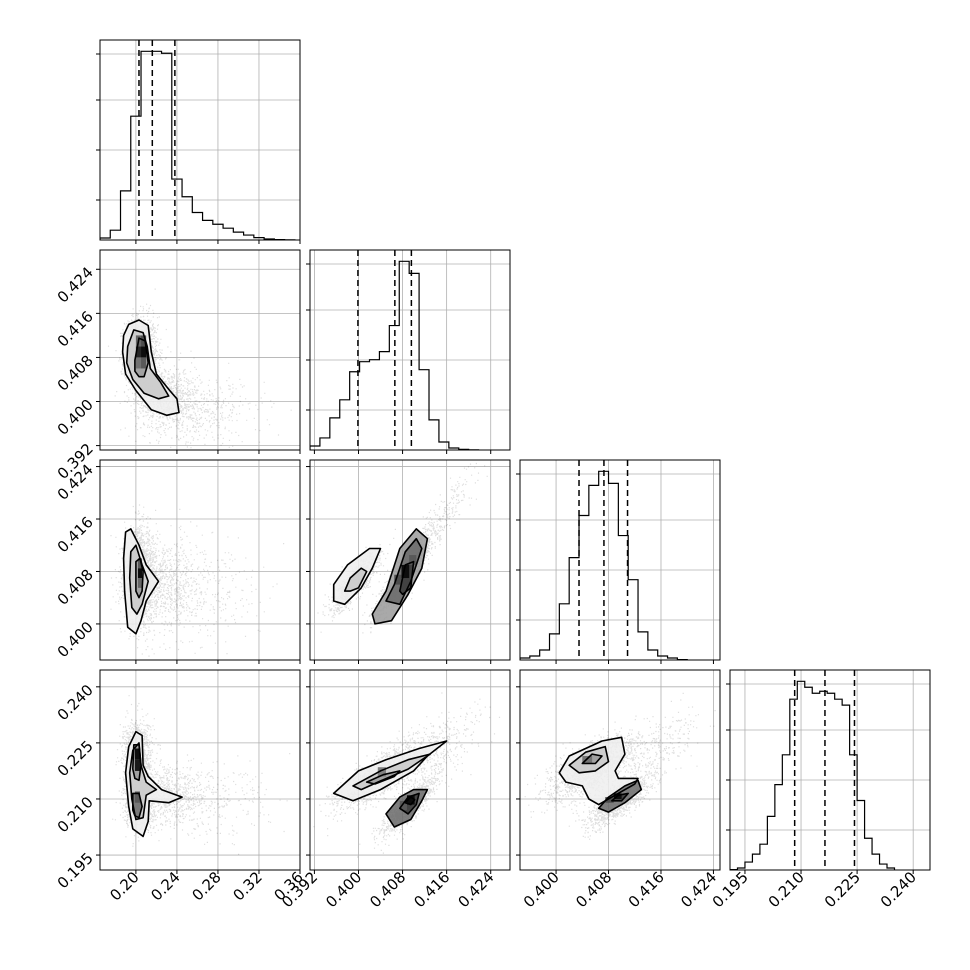 The image size is (970, 970). What do you see at coordinates (898, 889) in the screenshot?
I see `x-tick-label: 0.240` at bounding box center [898, 889].